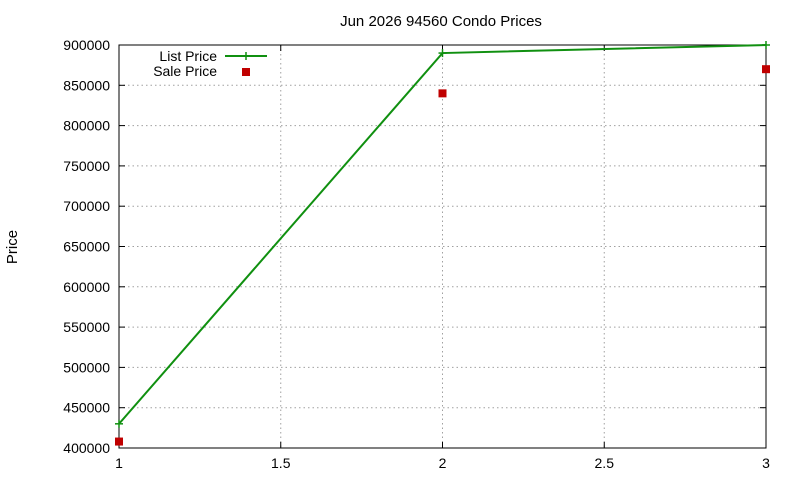 This screenshot has height=480, width=800. Describe the element at coordinates (86, 85) in the screenshot. I see `y-tick-label: 850000` at that location.